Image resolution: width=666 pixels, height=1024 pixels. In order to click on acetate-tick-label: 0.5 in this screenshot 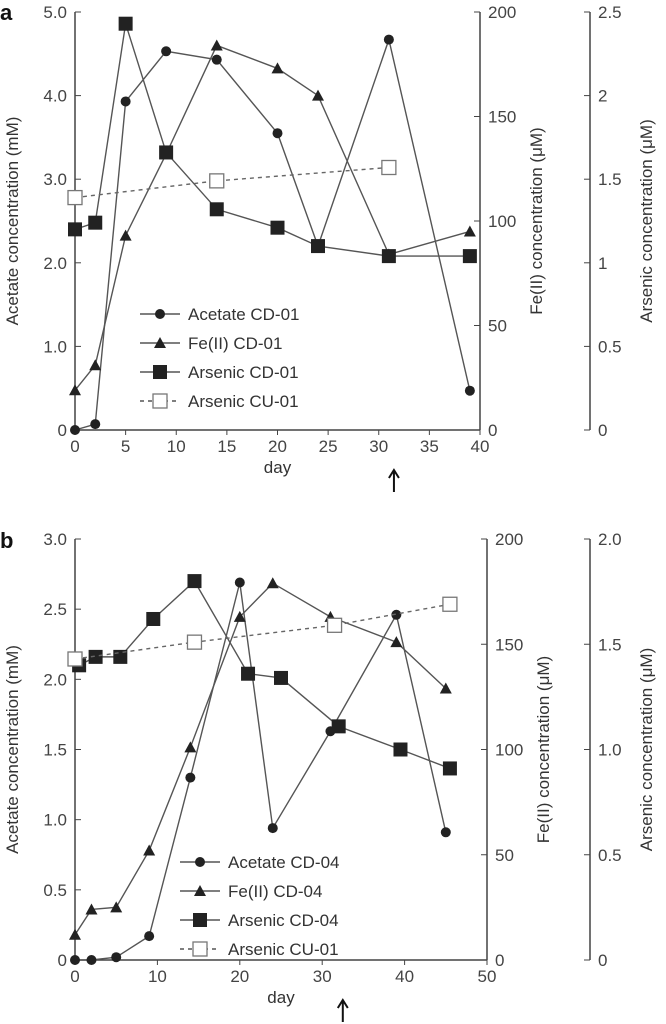, I will do `click(55, 890)`.